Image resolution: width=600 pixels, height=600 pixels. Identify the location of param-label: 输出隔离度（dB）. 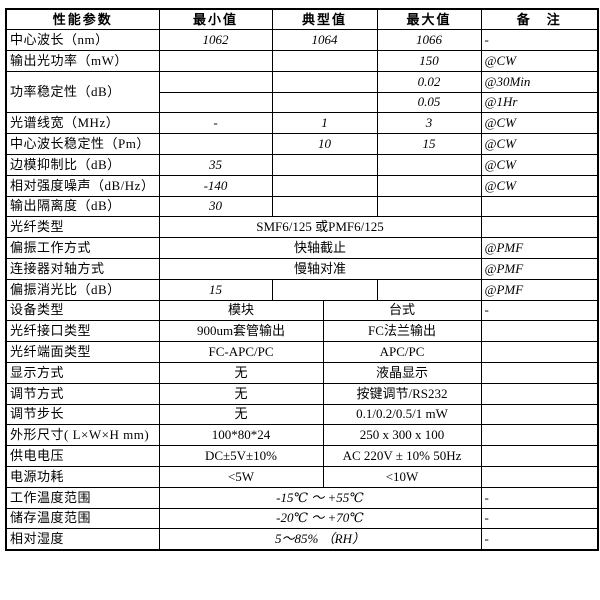
(82, 206).